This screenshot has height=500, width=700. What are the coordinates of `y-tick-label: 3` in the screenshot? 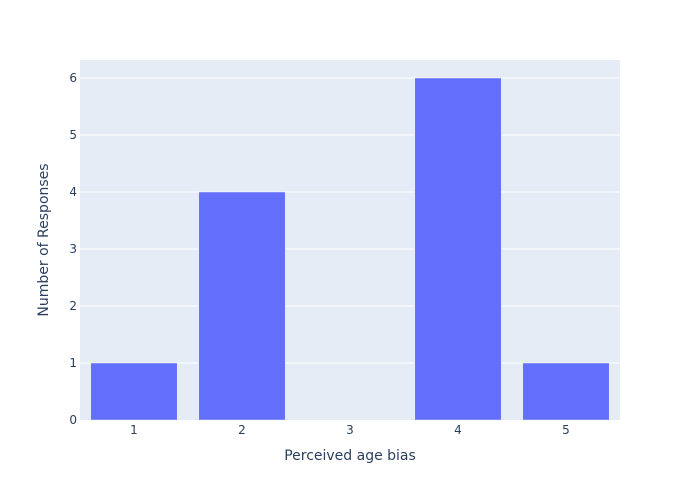 It's located at (73, 249).